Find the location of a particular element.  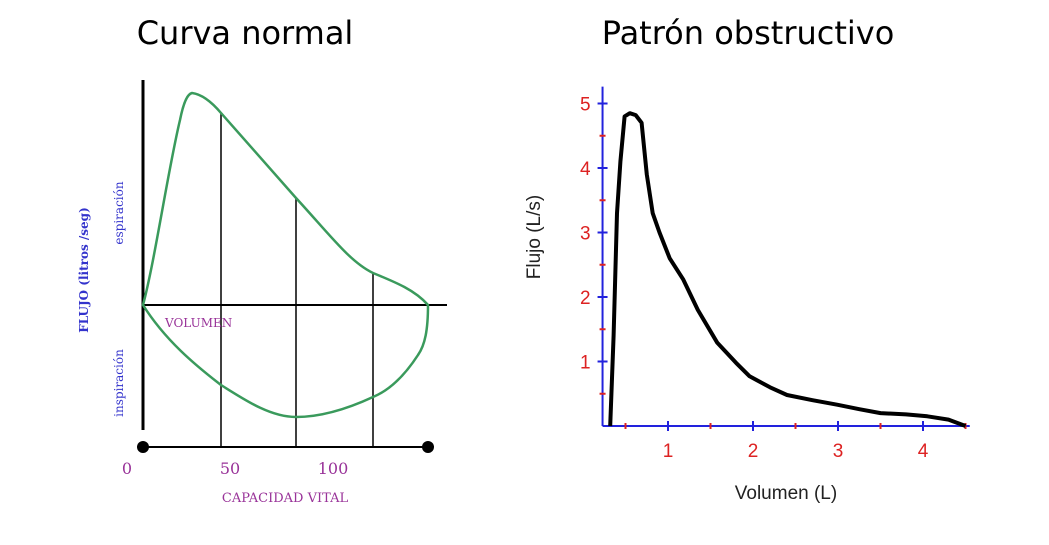

flow-axis-label: FLUJO (litros /seg) is located at coordinates (84, 270).